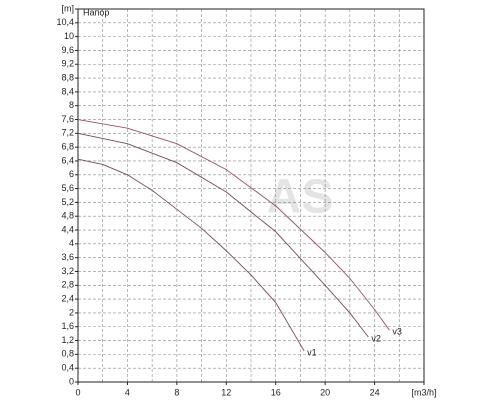 The height and width of the screenshot is (400, 500). Describe the element at coordinates (67, 354) in the screenshot. I see `y-tick-label: 0,8` at that location.